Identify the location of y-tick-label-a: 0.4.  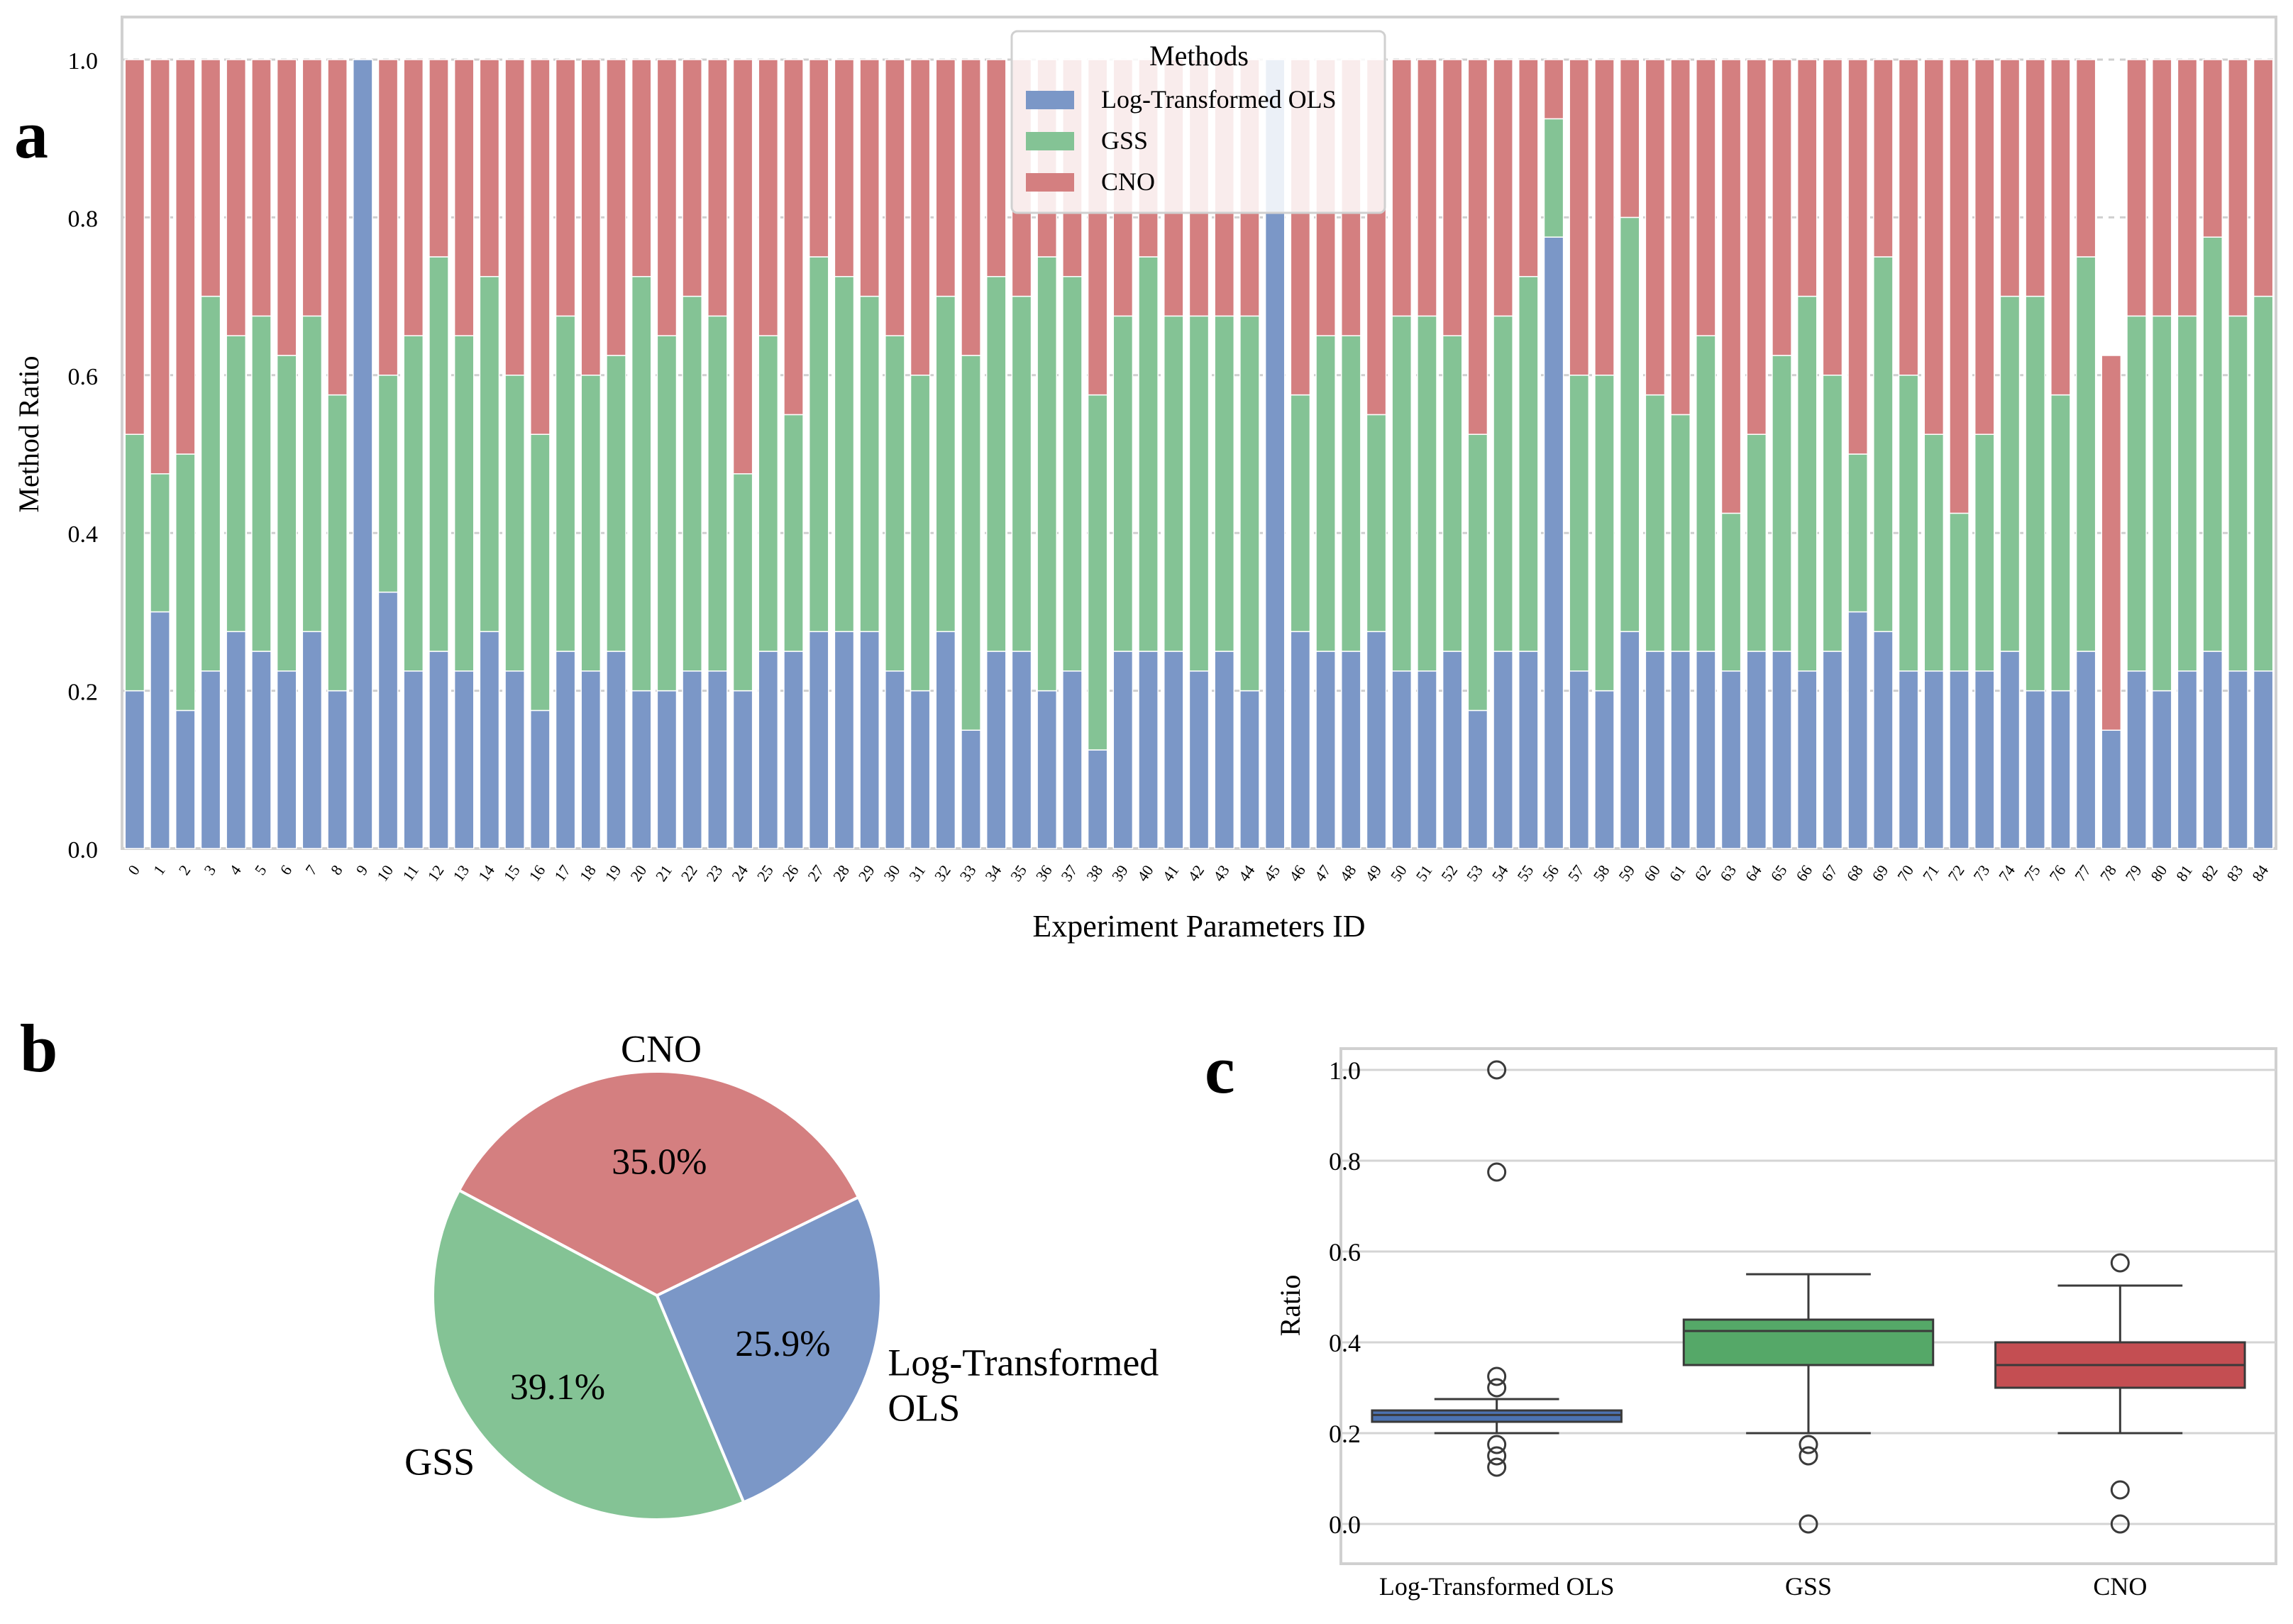
(84, 534).